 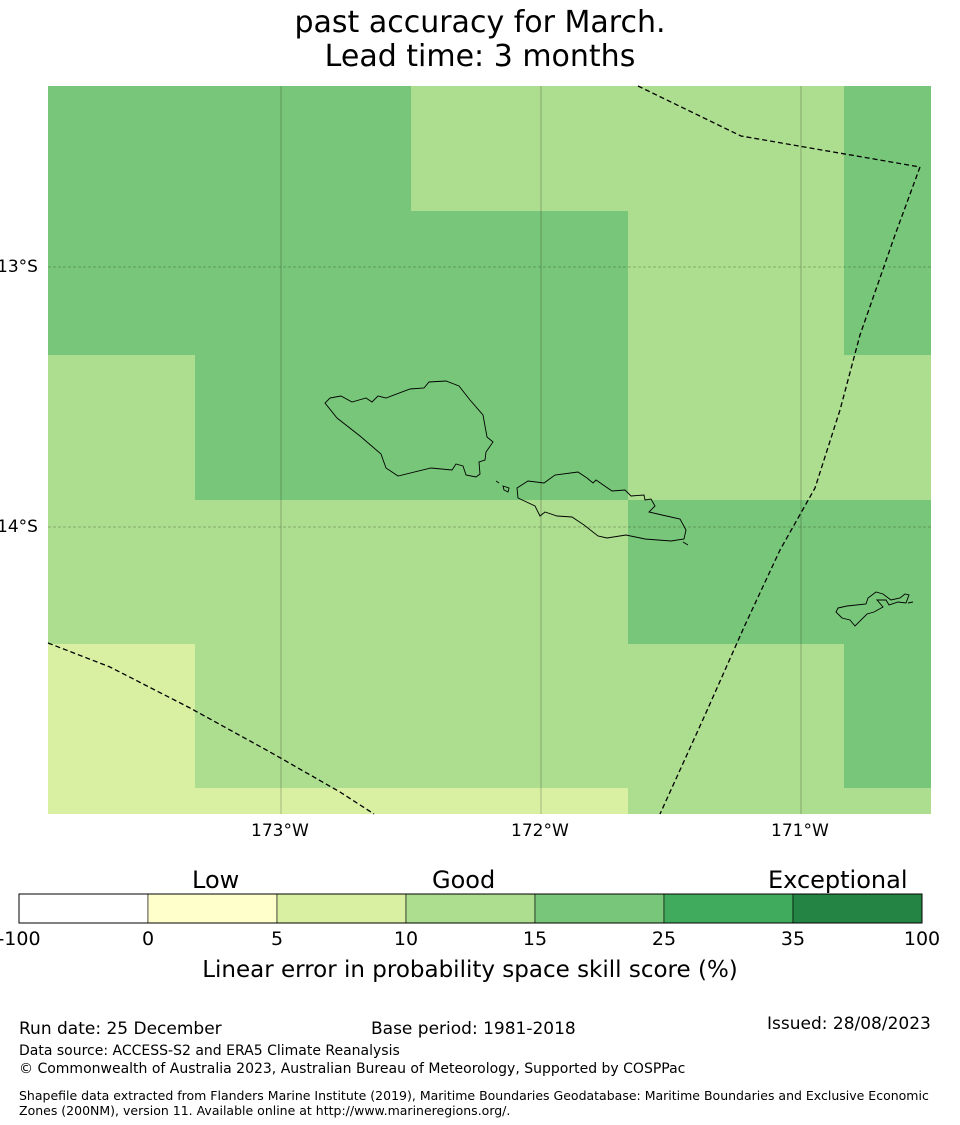 I want to click on upolu-island, so click(x=601, y=506).